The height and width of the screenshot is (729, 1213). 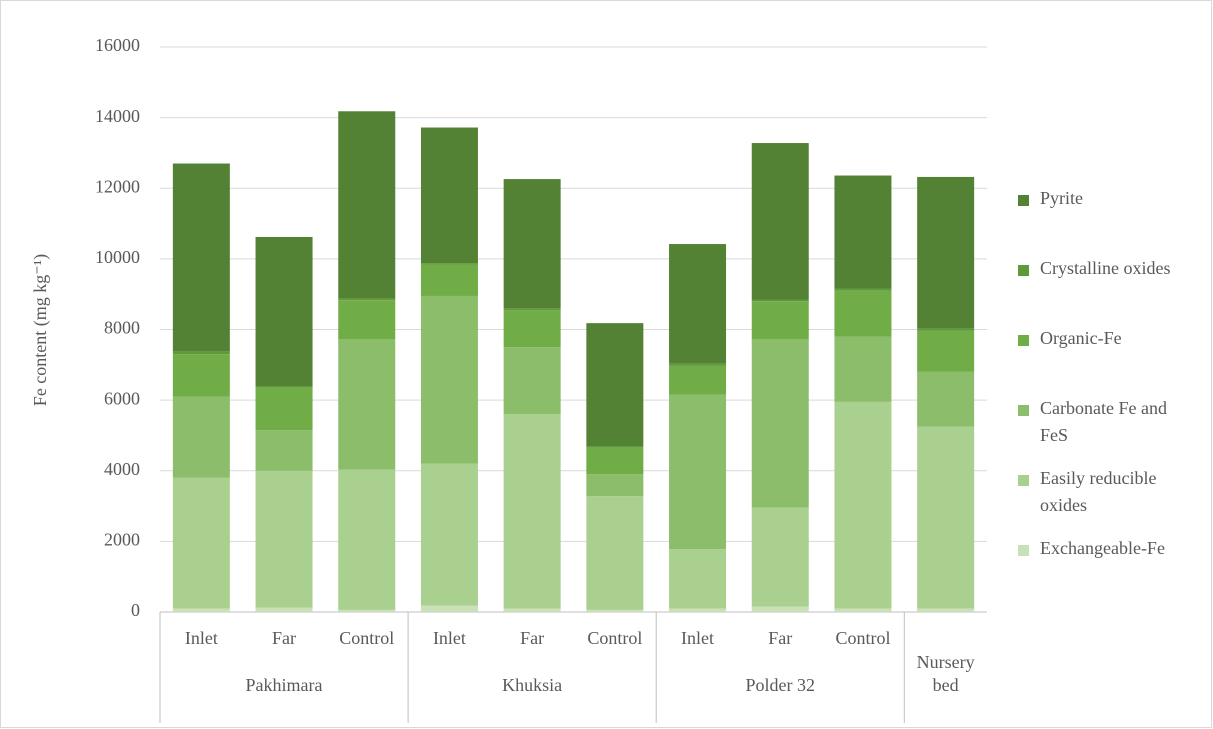 What do you see at coordinates (532, 685) in the screenshot?
I see `group-label: Khuksia` at bounding box center [532, 685].